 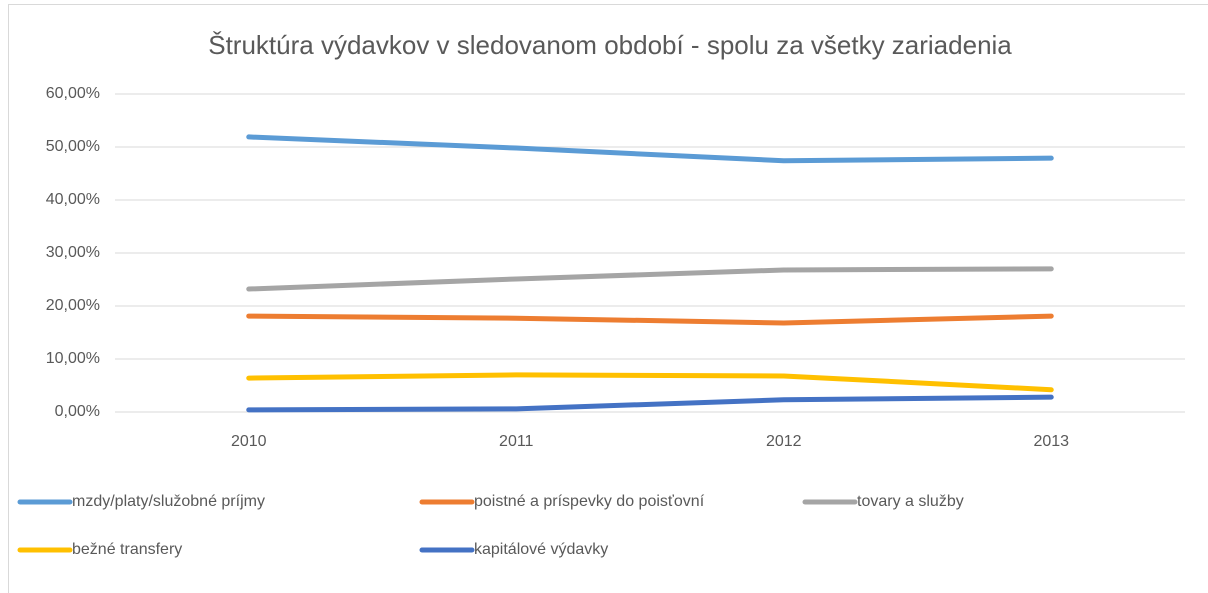 I want to click on legend-label: kapitálové výdavky, so click(x=541, y=549).